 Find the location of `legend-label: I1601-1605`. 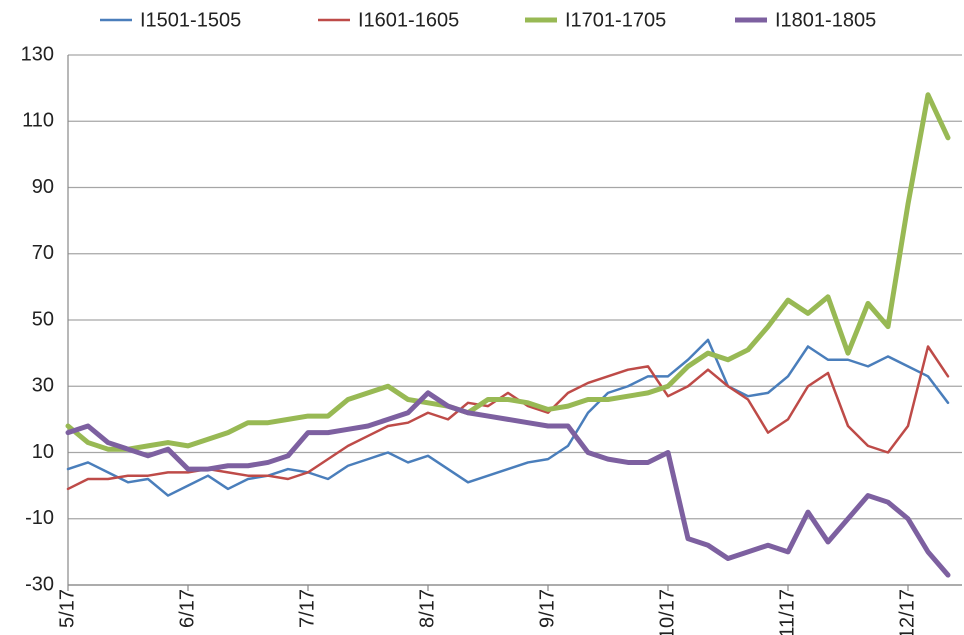

legend-label: I1601-1605 is located at coordinates (408, 20).